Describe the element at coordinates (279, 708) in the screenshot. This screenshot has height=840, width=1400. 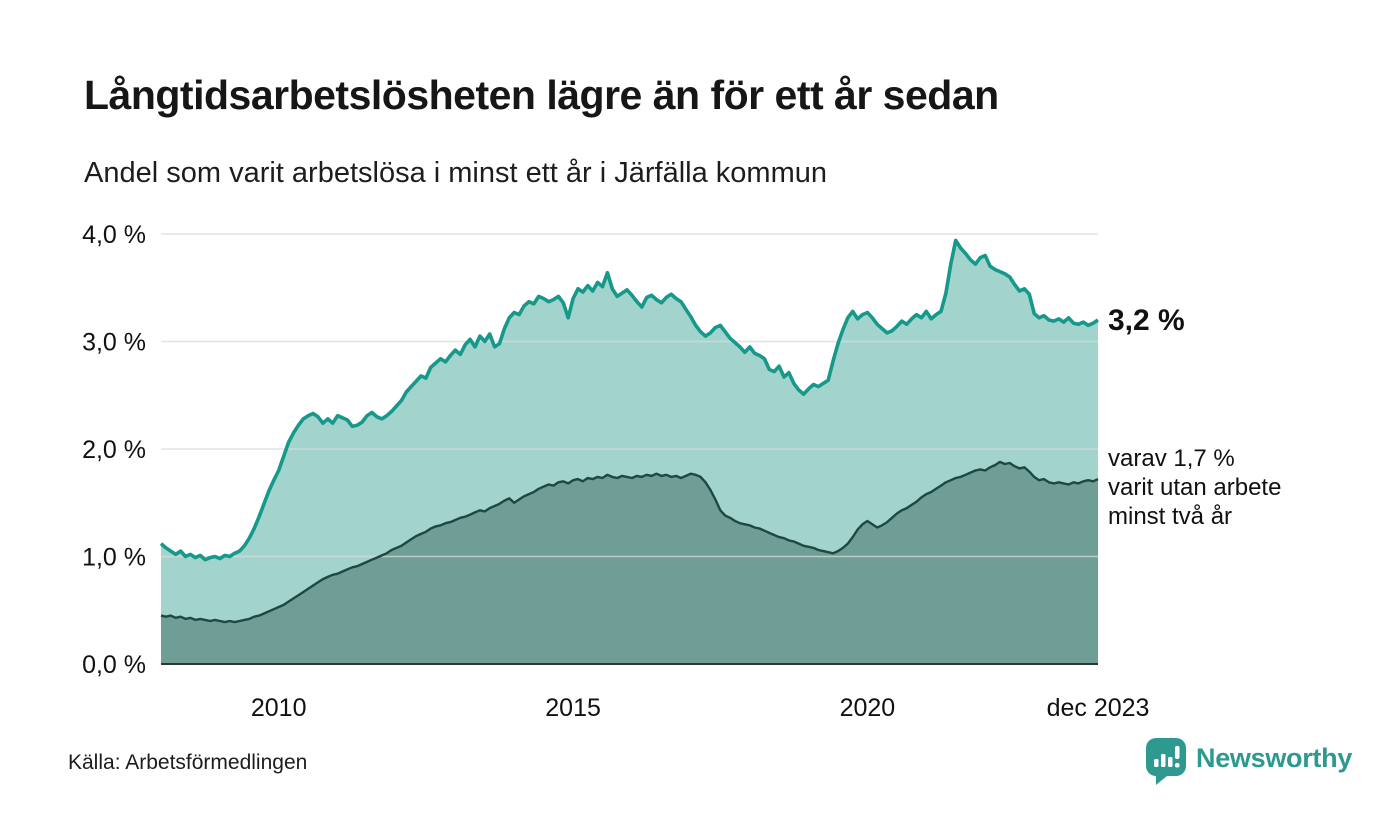
I see `x-axis-tick-label: 2010` at that location.